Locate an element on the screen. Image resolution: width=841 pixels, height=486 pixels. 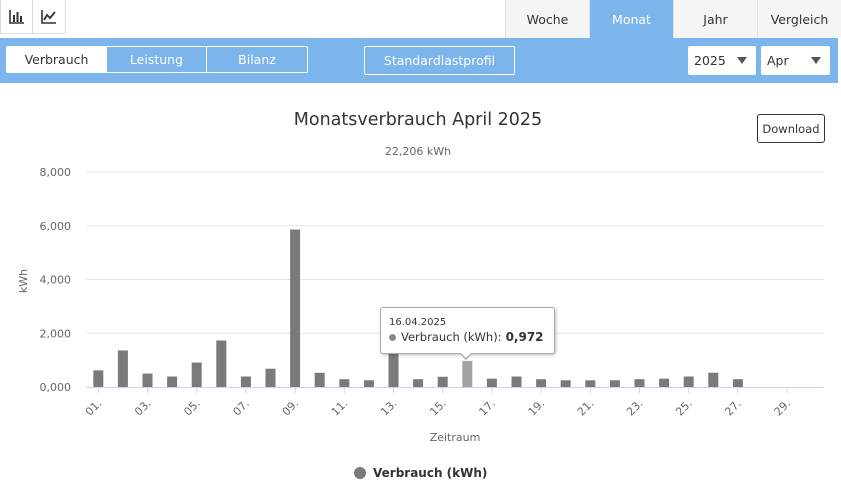
tab-vergleich: Vergleich is located at coordinates (799, 19).